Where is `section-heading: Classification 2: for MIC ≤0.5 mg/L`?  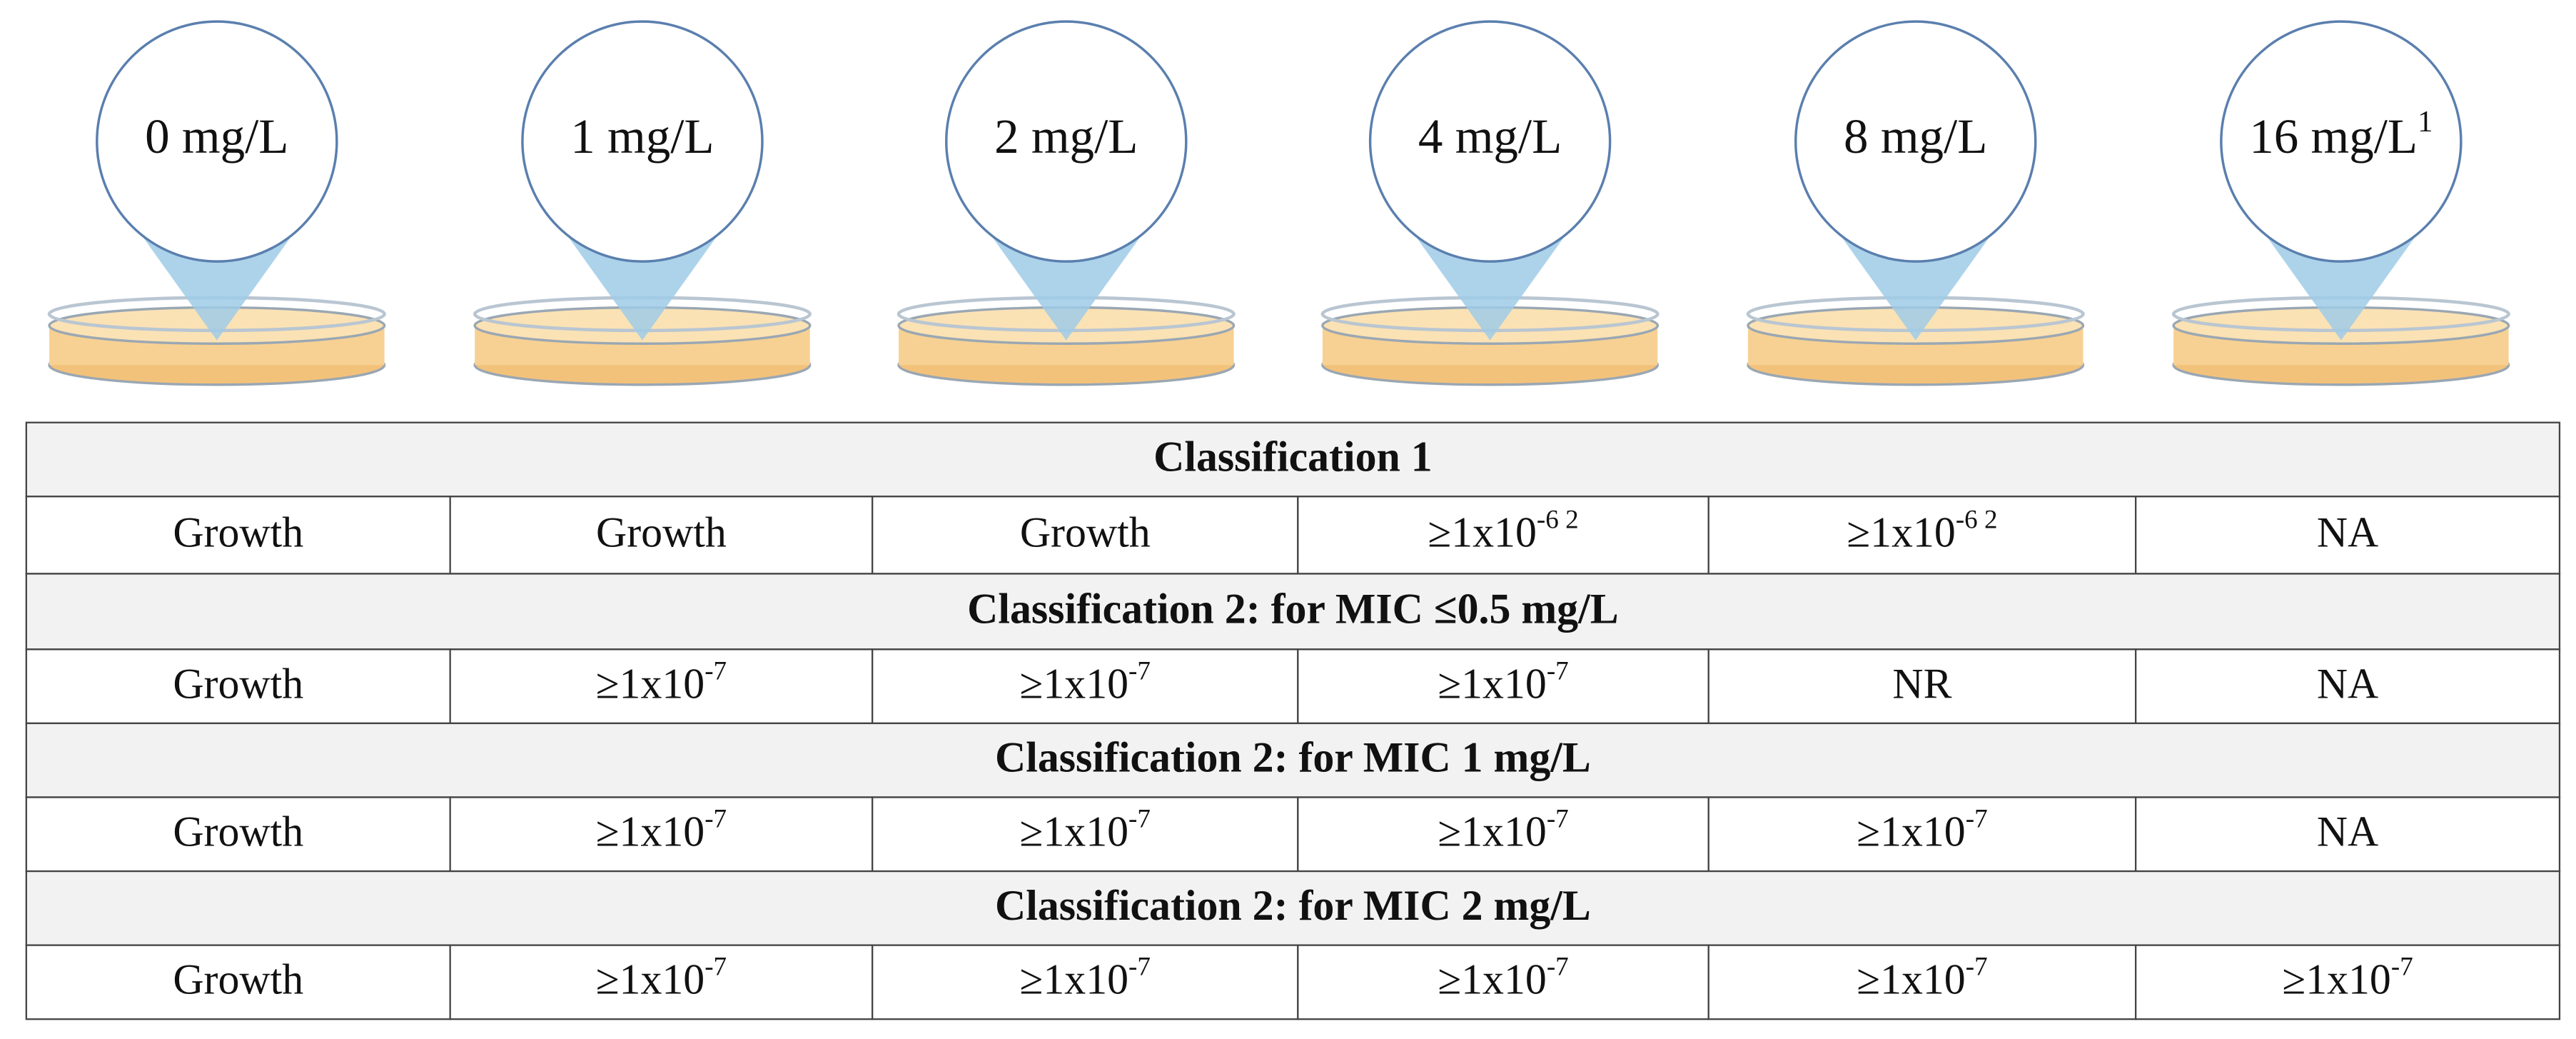
section-heading: Classification 2: for MIC ≤0.5 mg/L is located at coordinates (1292, 608).